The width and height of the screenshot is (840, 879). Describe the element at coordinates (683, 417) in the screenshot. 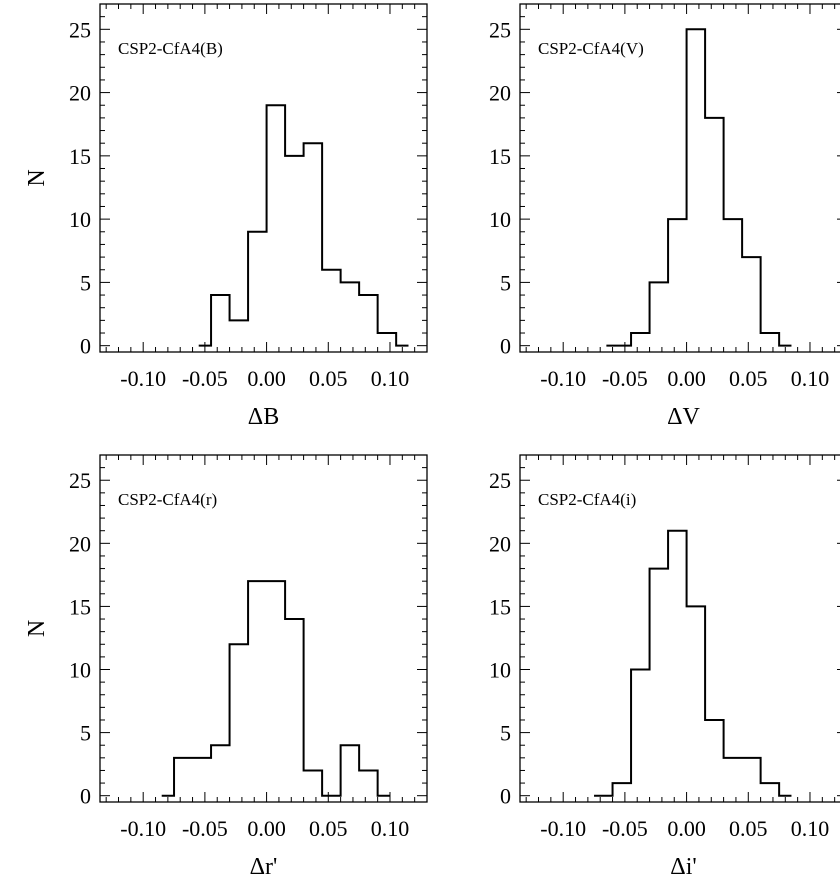

I see `x-axis-label: ΔV` at that location.